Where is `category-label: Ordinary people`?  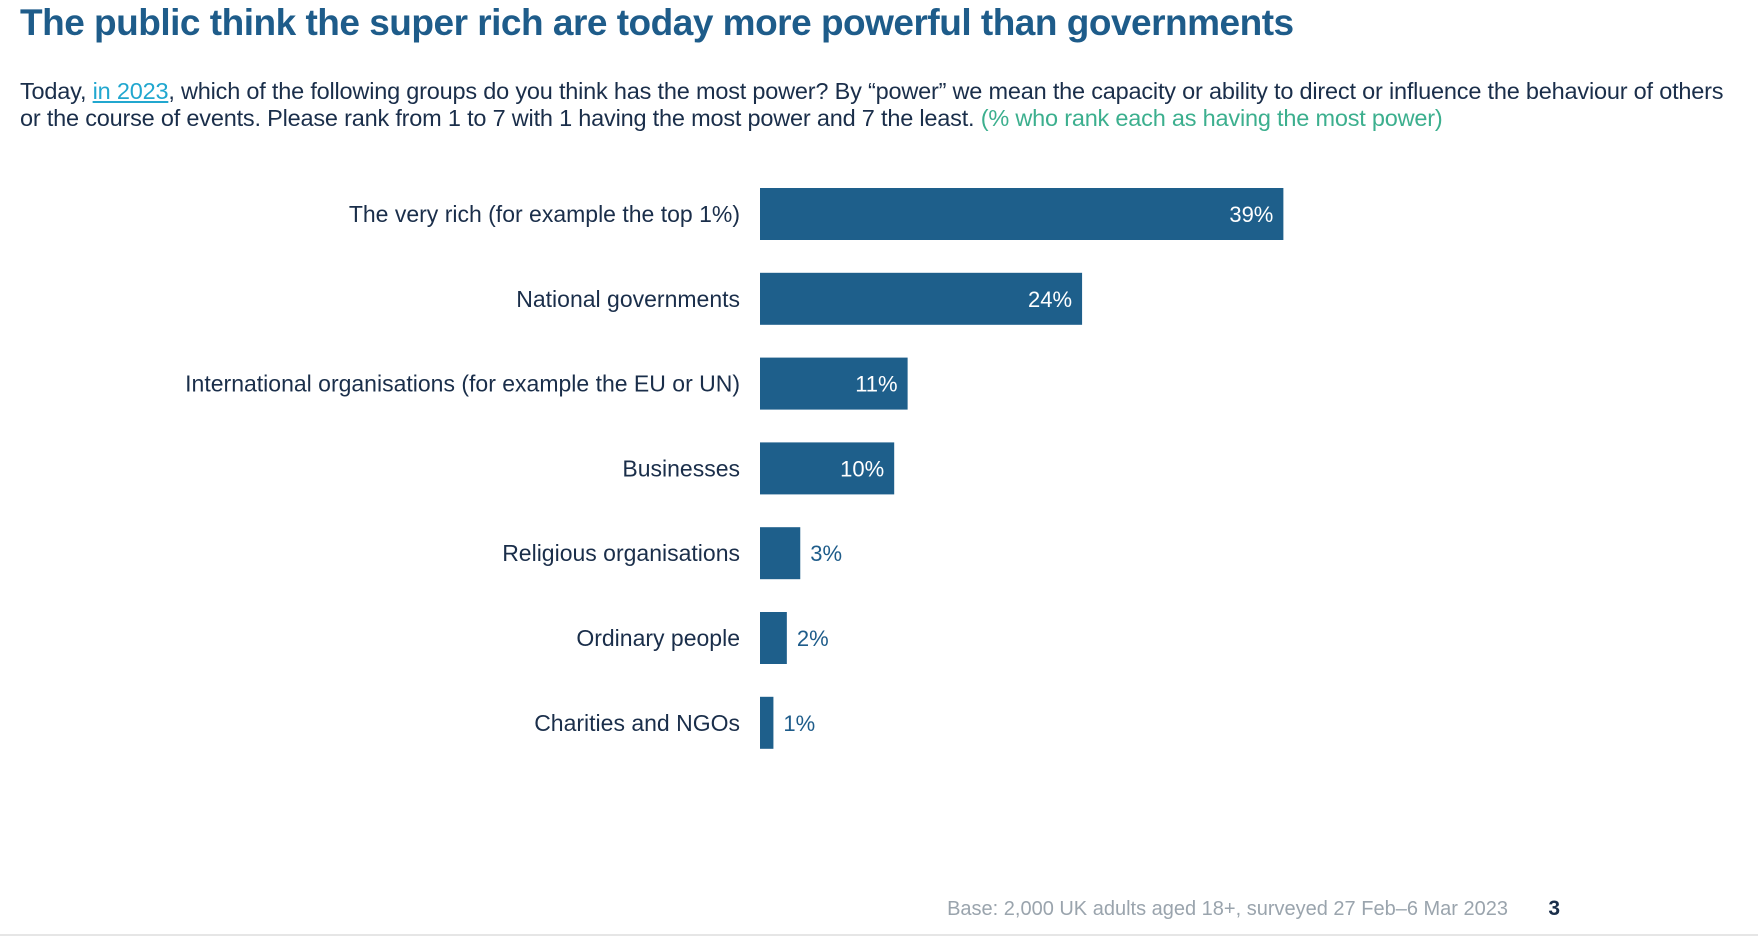
category-label: Ordinary people is located at coordinates (658, 638).